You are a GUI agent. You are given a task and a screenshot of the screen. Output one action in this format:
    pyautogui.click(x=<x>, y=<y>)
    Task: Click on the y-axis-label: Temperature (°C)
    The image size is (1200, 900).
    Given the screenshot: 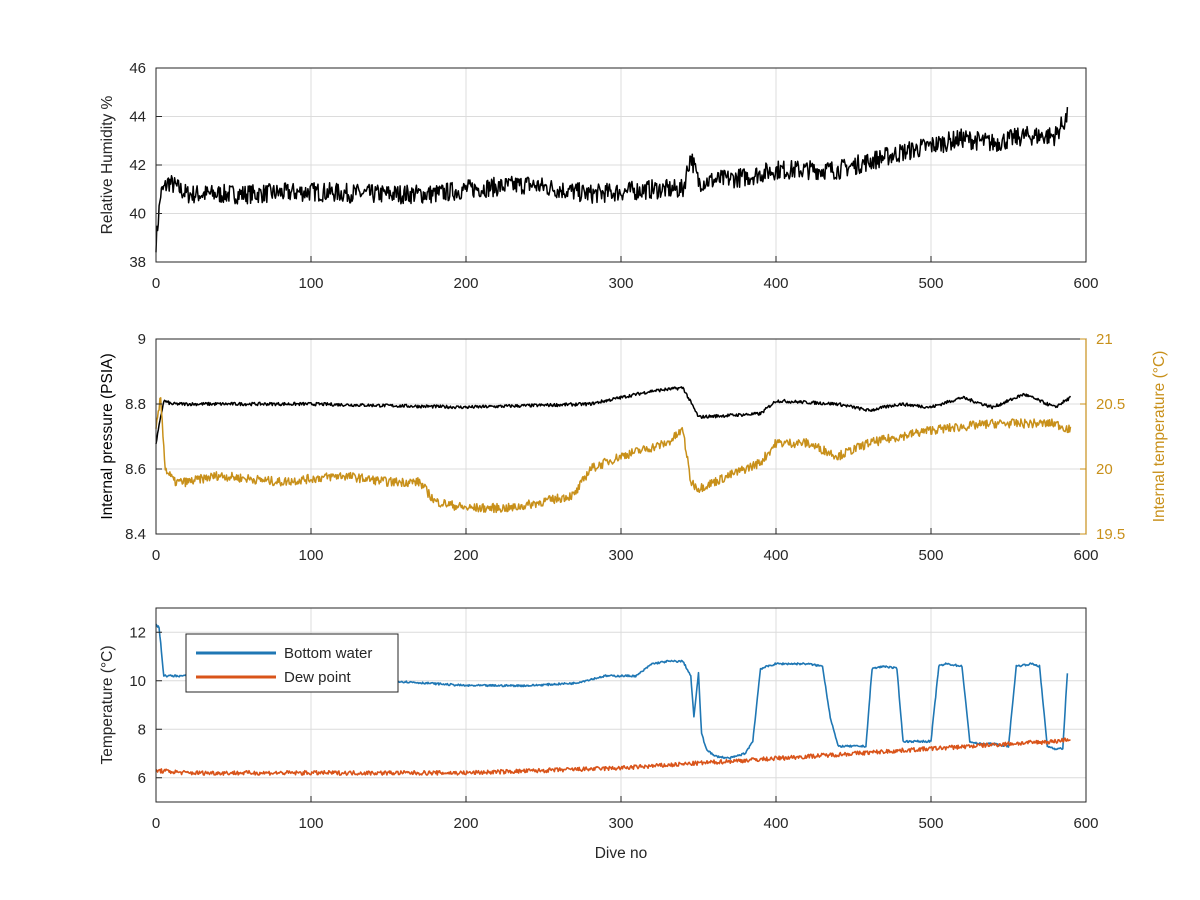 What is the action you would take?
    pyautogui.click(x=107, y=704)
    